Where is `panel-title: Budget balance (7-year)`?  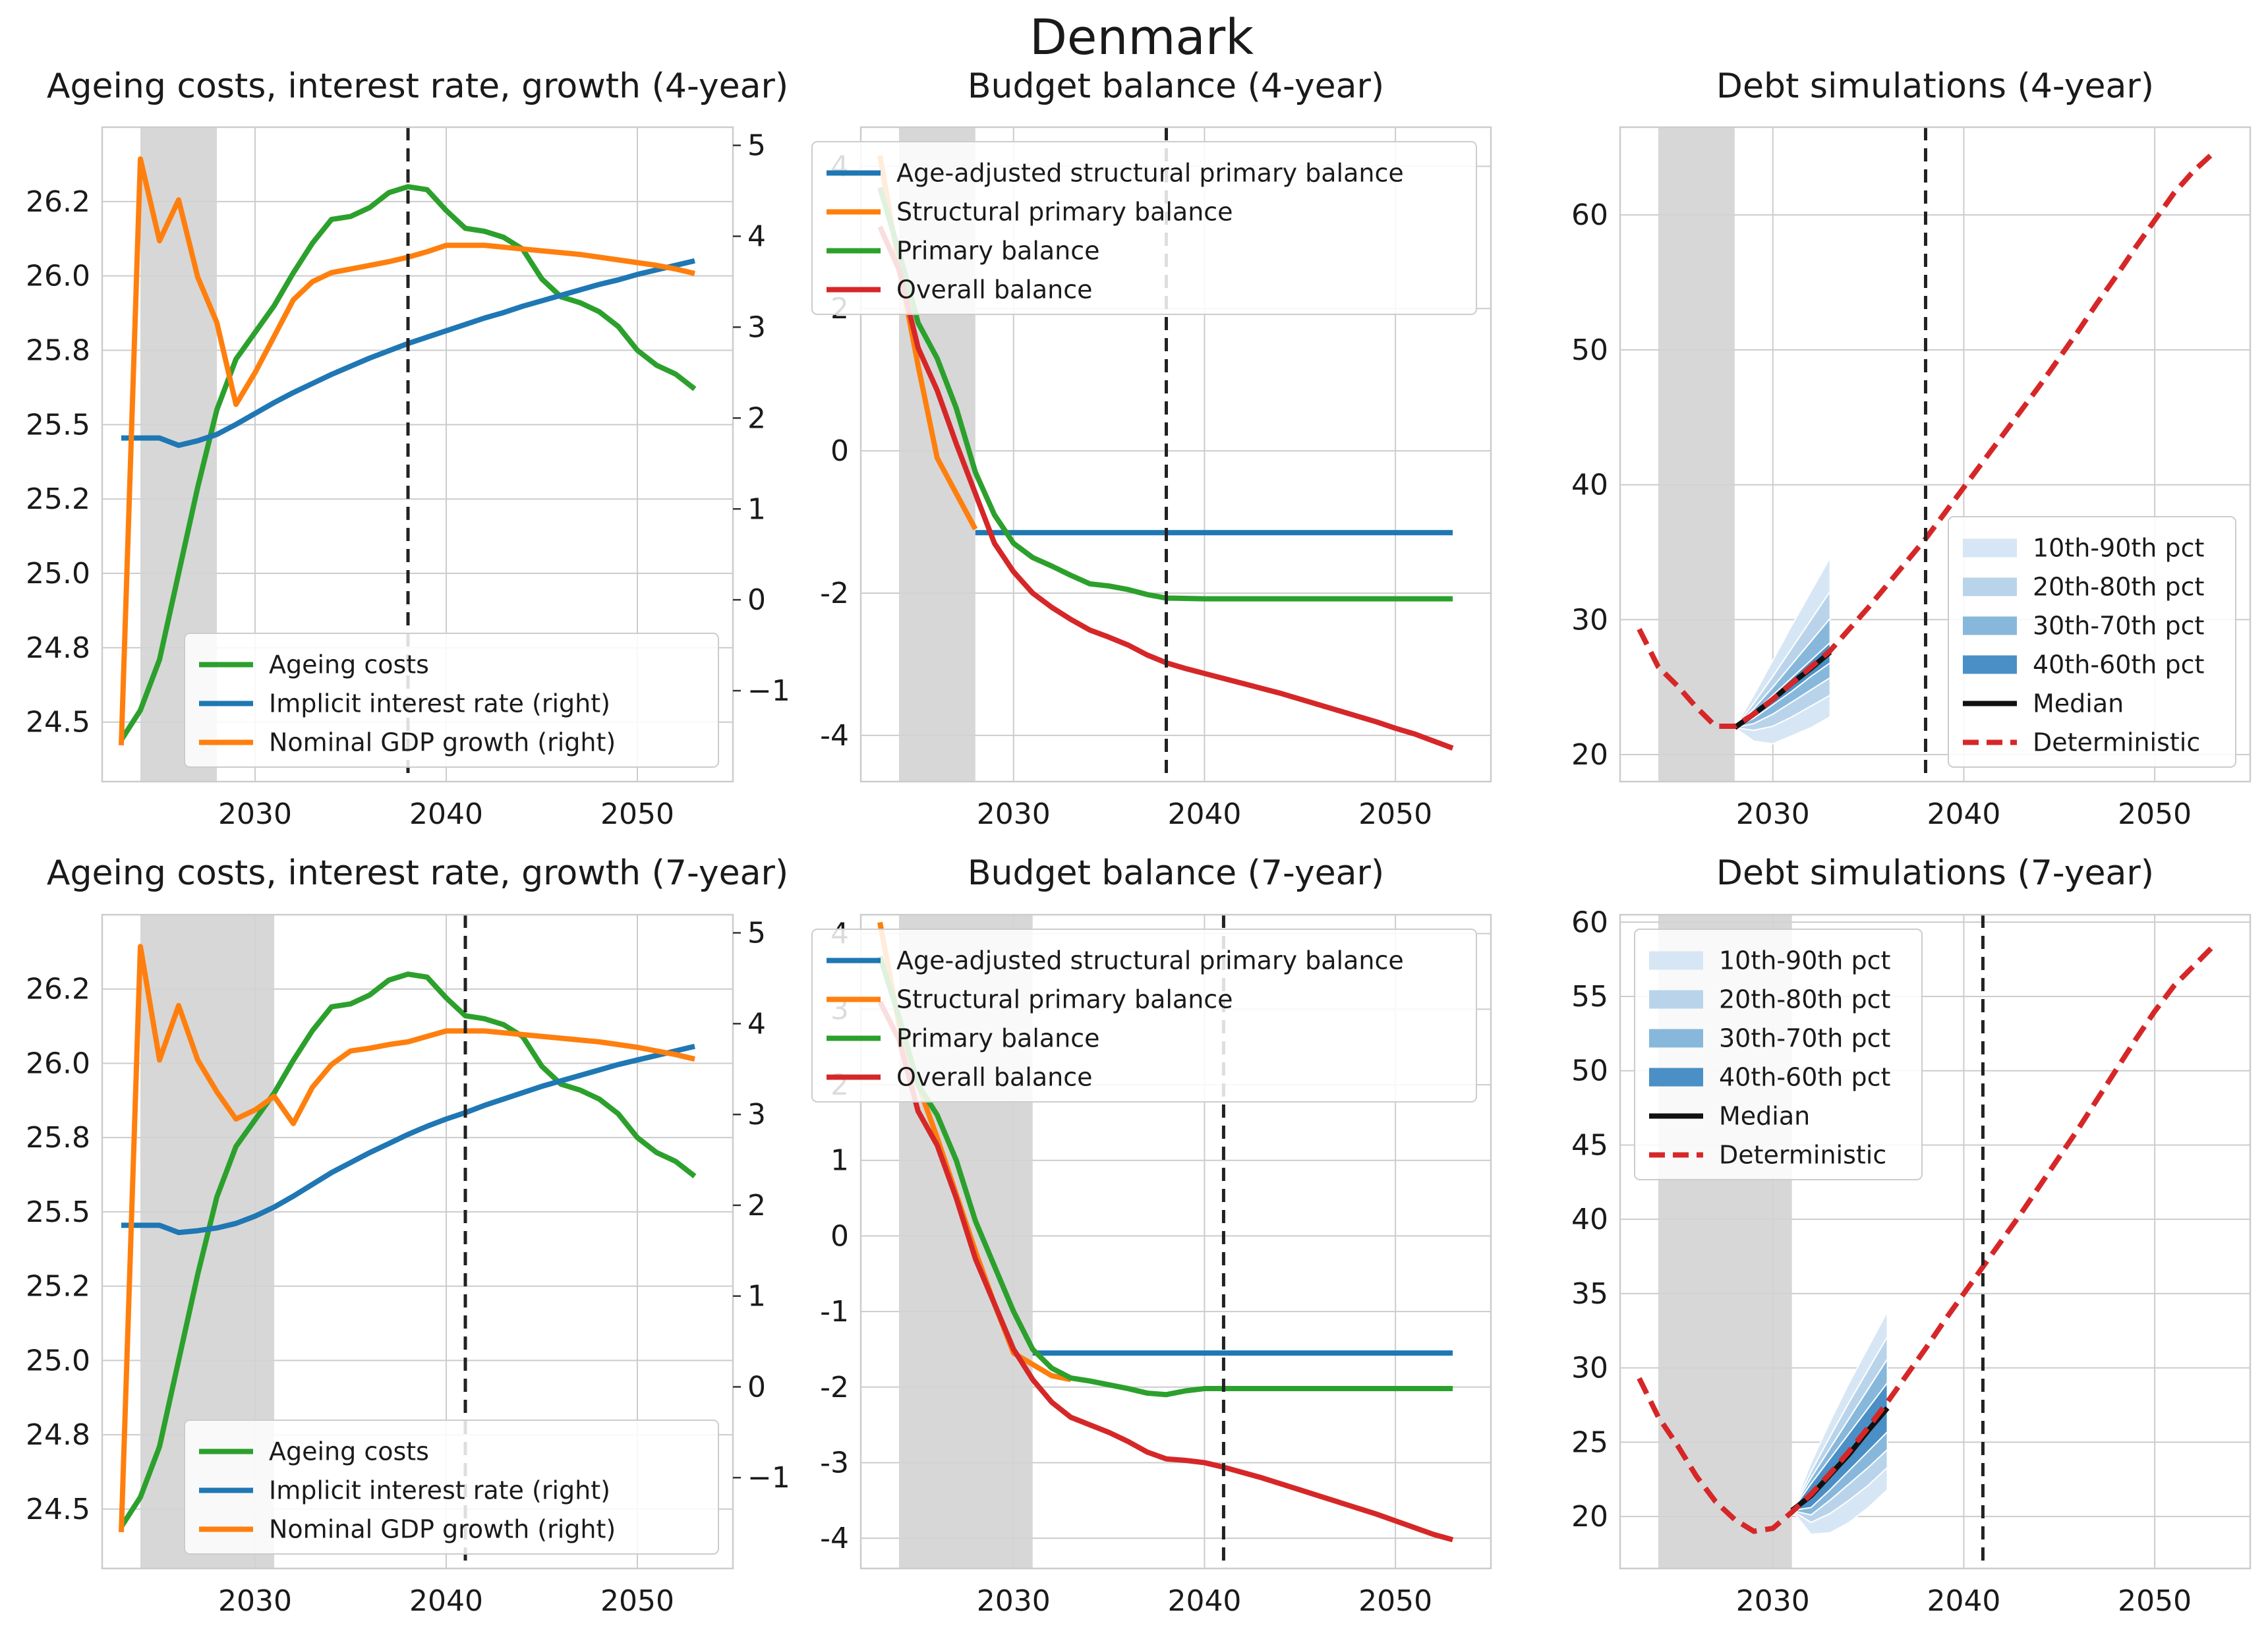 panel-title: Budget balance (7-year) is located at coordinates (1176, 873).